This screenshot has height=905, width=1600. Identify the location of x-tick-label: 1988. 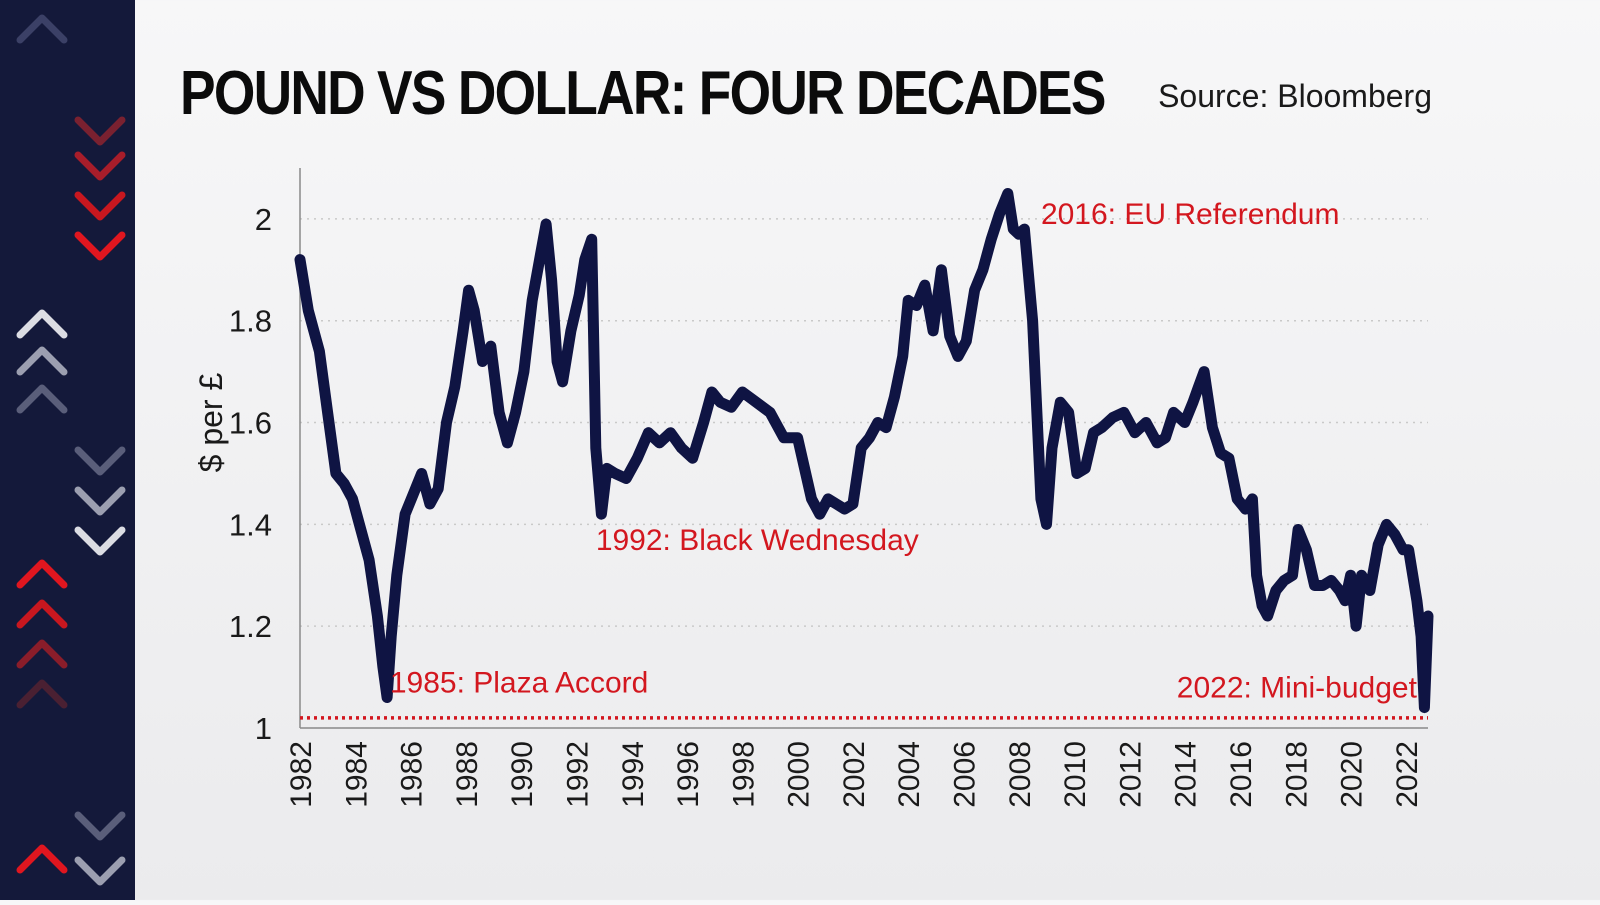
(467, 774).